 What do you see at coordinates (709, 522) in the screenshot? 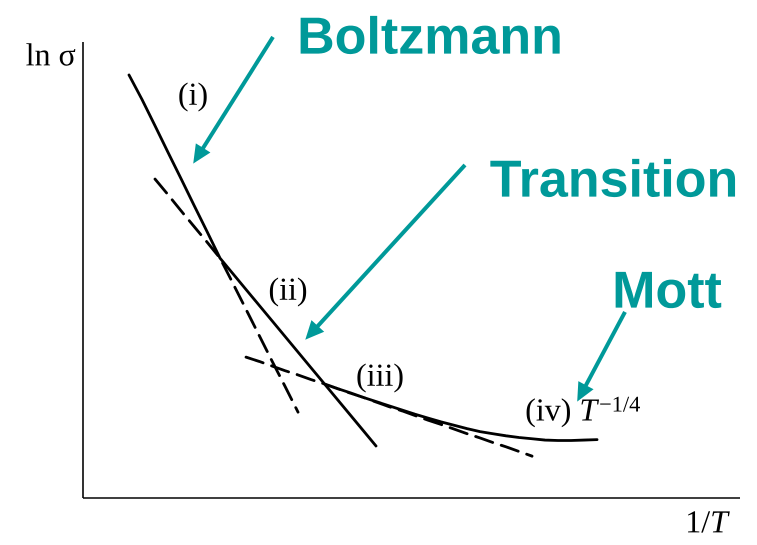
I see `x-axis-title: 1/T` at bounding box center [709, 522].